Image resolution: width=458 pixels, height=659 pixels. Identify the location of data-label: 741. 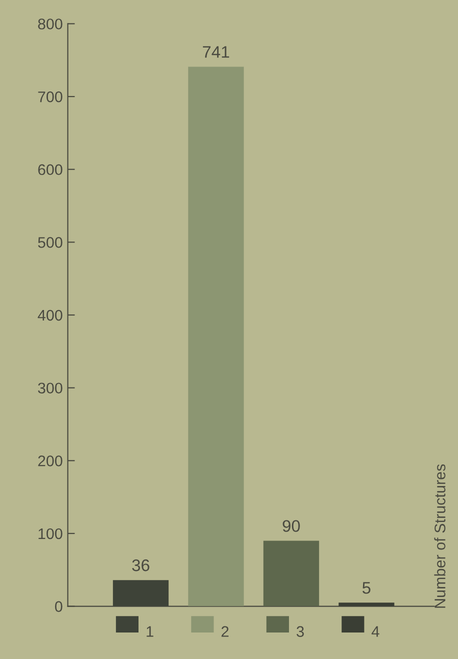
(216, 52).